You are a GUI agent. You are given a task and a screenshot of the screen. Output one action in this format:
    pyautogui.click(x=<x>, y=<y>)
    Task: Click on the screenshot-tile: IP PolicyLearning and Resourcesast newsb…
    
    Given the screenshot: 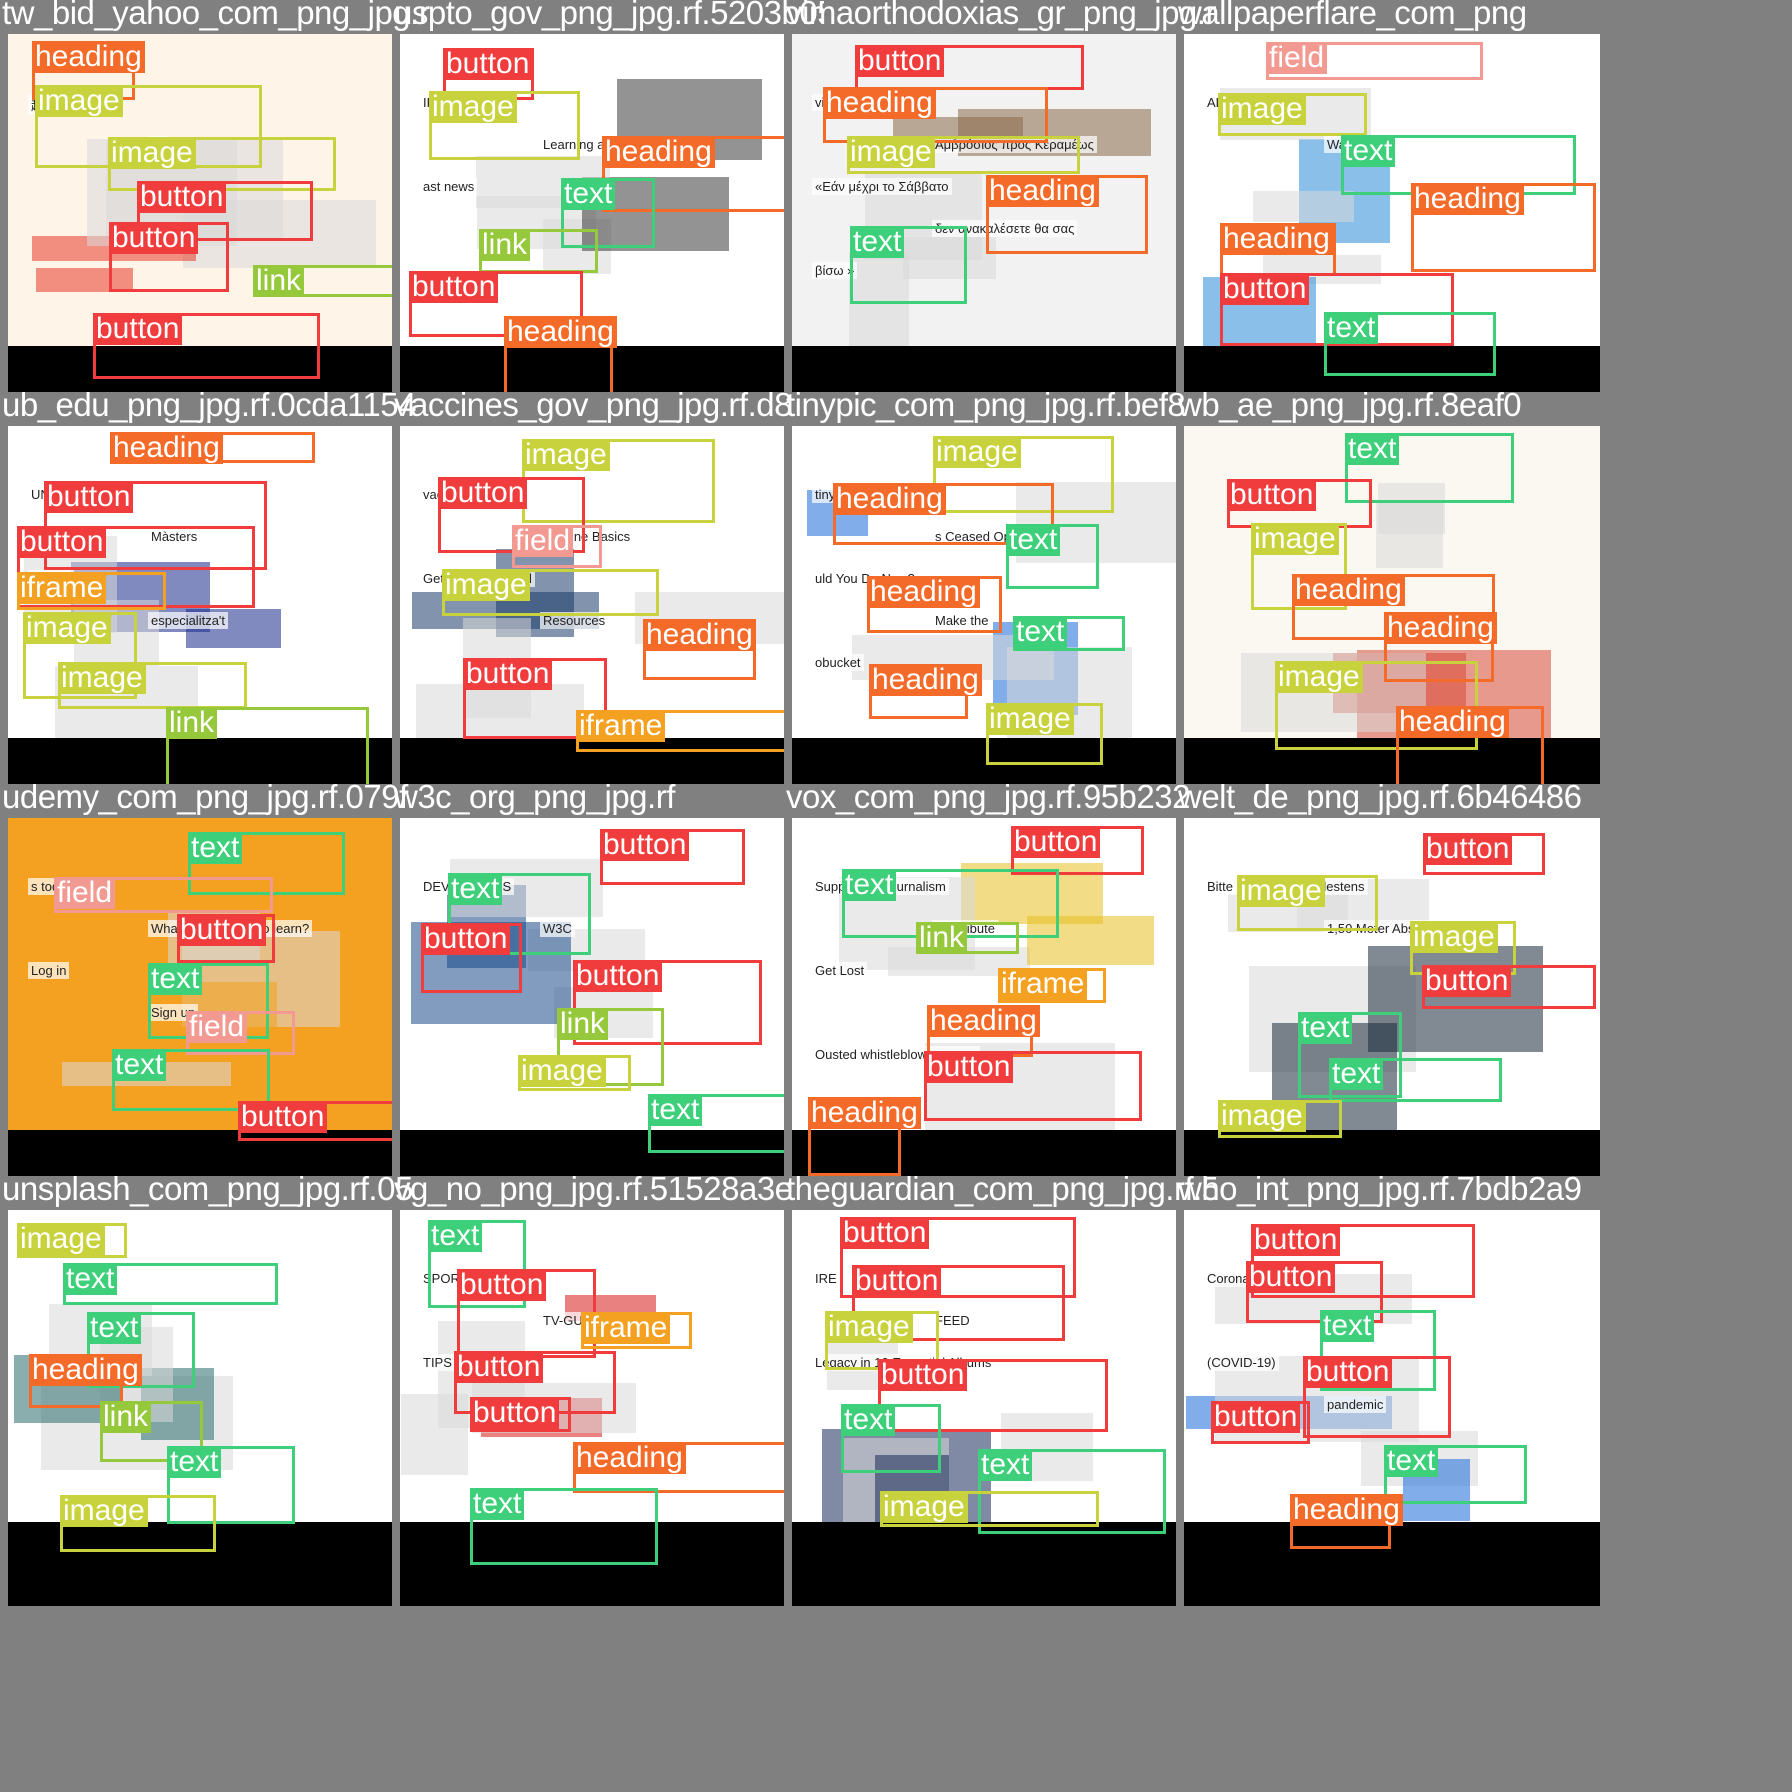 What is the action you would take?
    pyautogui.click(x=608, y=216)
    